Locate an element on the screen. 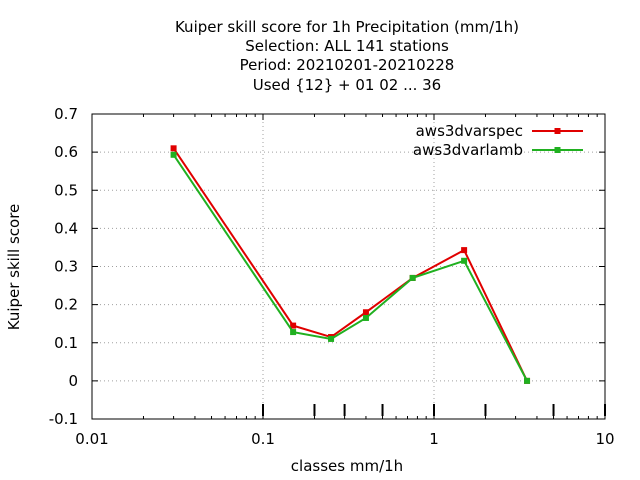  y-tick-label: 0.1 is located at coordinates (66, 343).